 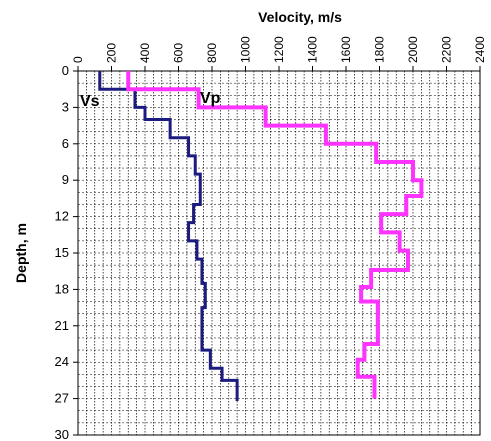 What do you see at coordinates (413, 49) in the screenshot?
I see `x-tick-label: 2000` at bounding box center [413, 49].